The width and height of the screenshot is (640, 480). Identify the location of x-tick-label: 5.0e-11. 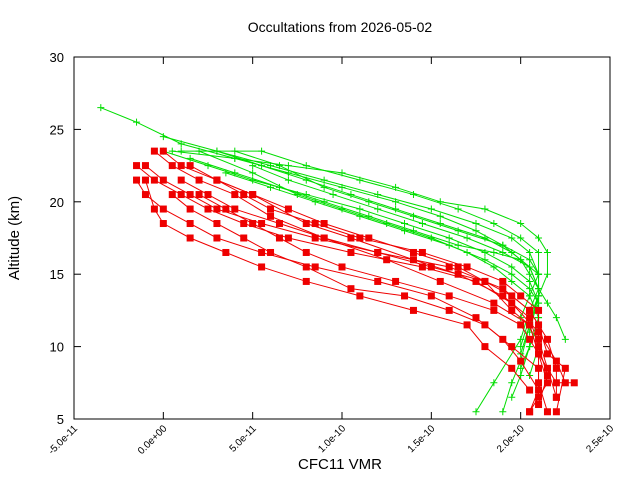
(244, 439).